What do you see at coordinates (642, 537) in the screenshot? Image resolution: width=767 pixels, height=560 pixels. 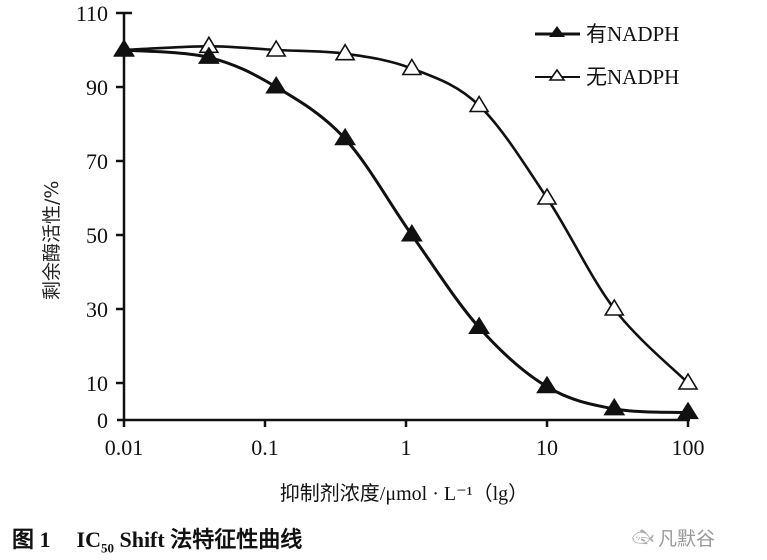 I see `fish-logo-icon: 🐟︎` at bounding box center [642, 537].